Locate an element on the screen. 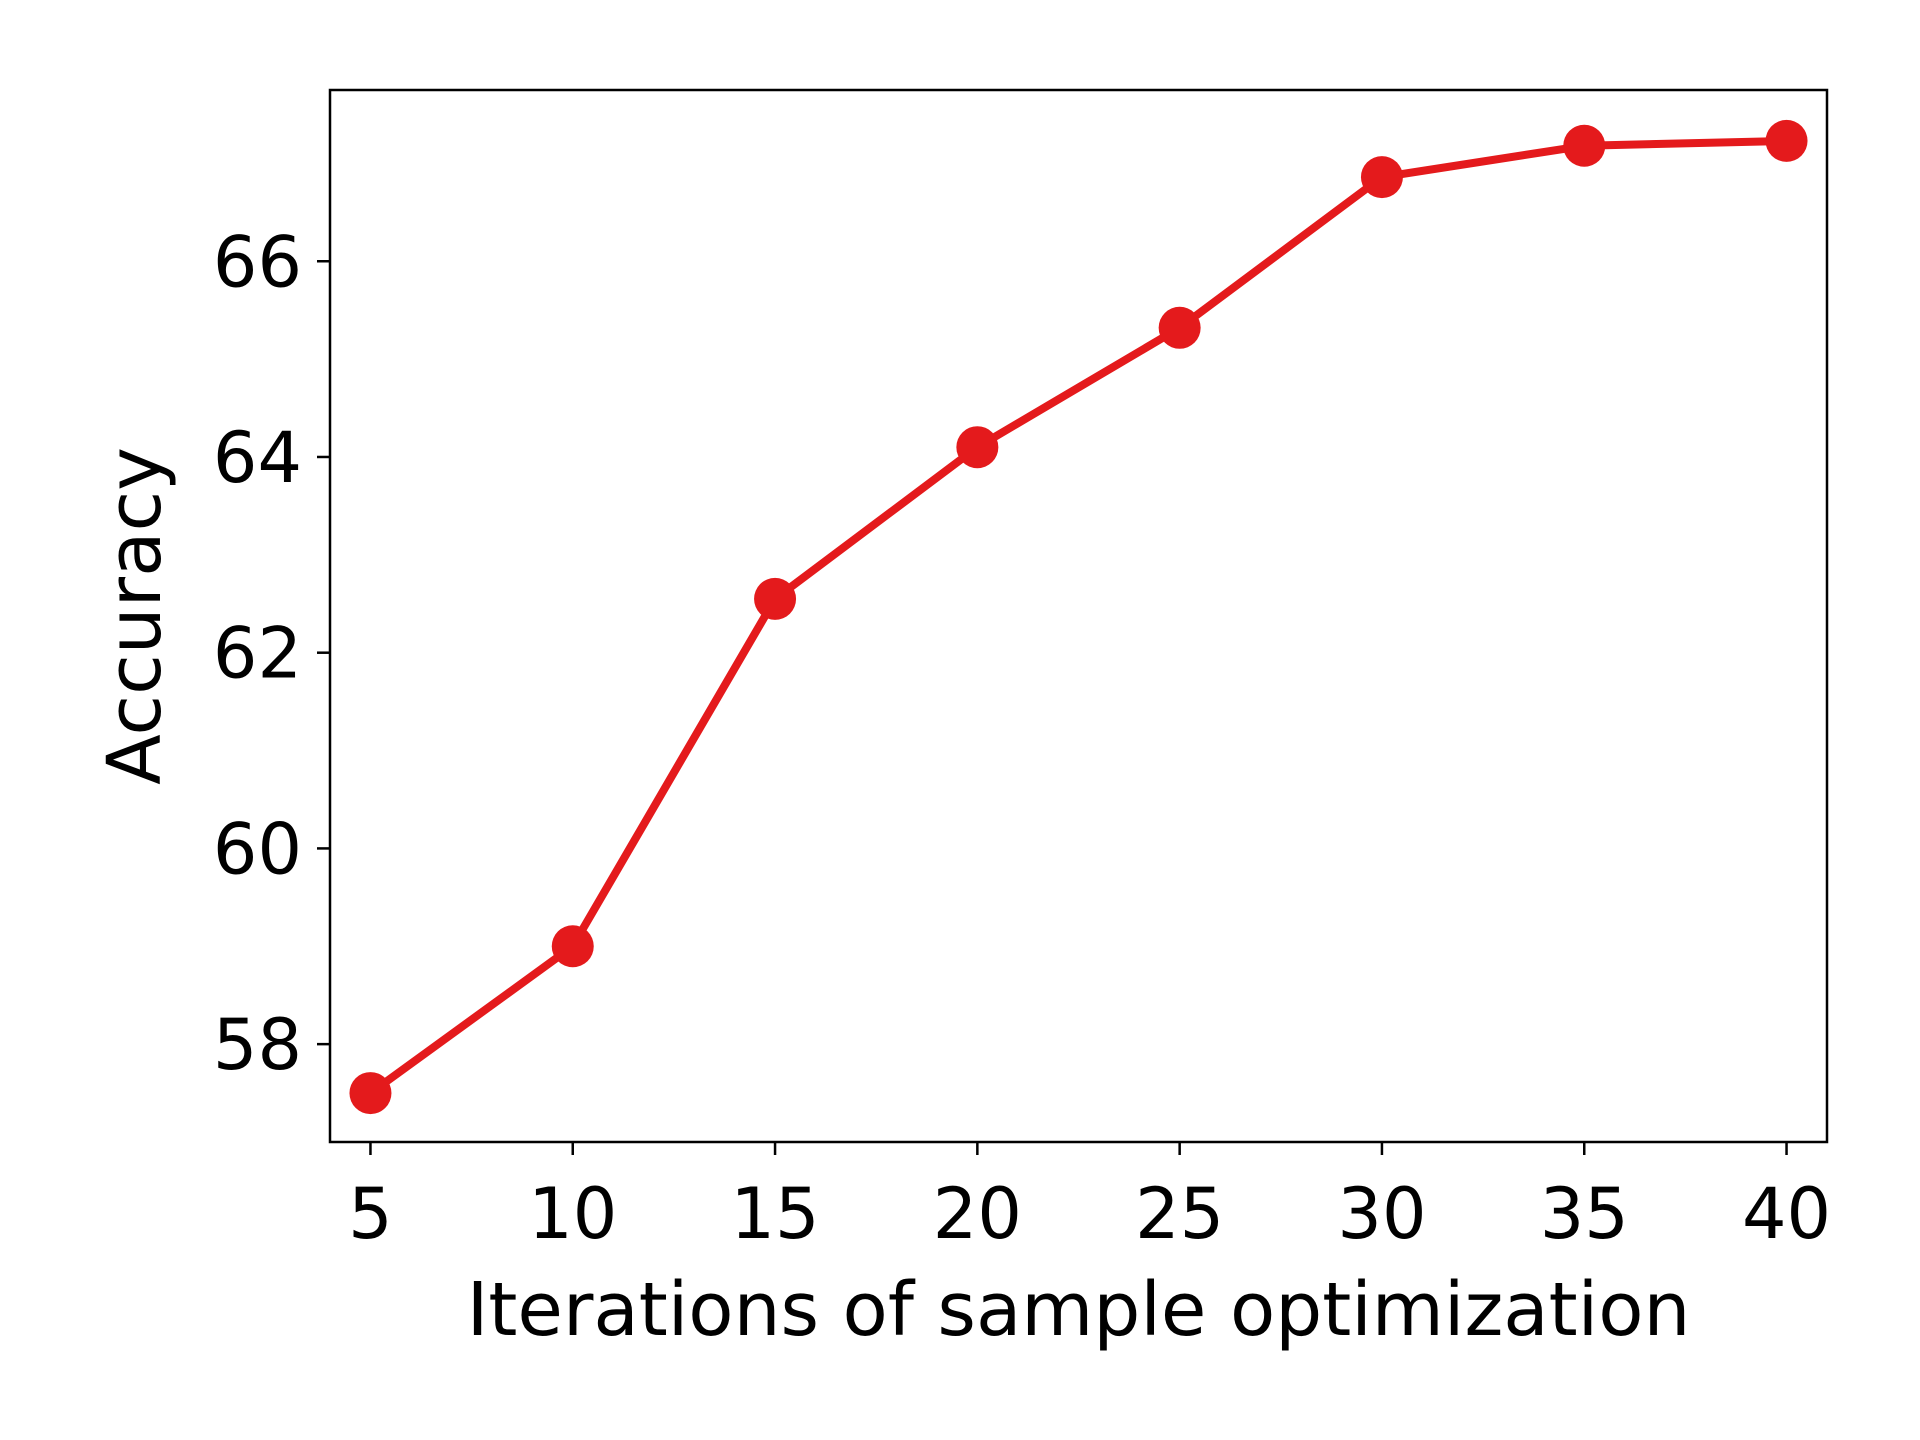  y-tick-label: 60 is located at coordinates (257, 849).